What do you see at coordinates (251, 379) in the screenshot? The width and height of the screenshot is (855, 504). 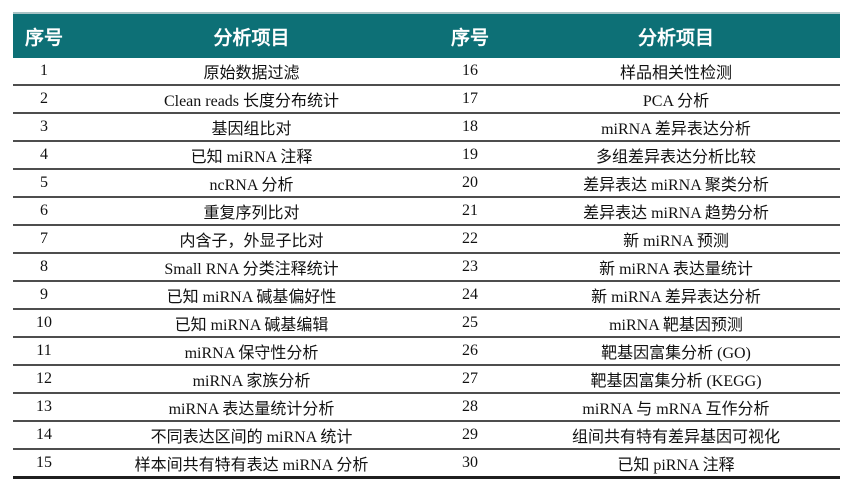 I see `analysis-item: miRNA 家族分析` at bounding box center [251, 379].